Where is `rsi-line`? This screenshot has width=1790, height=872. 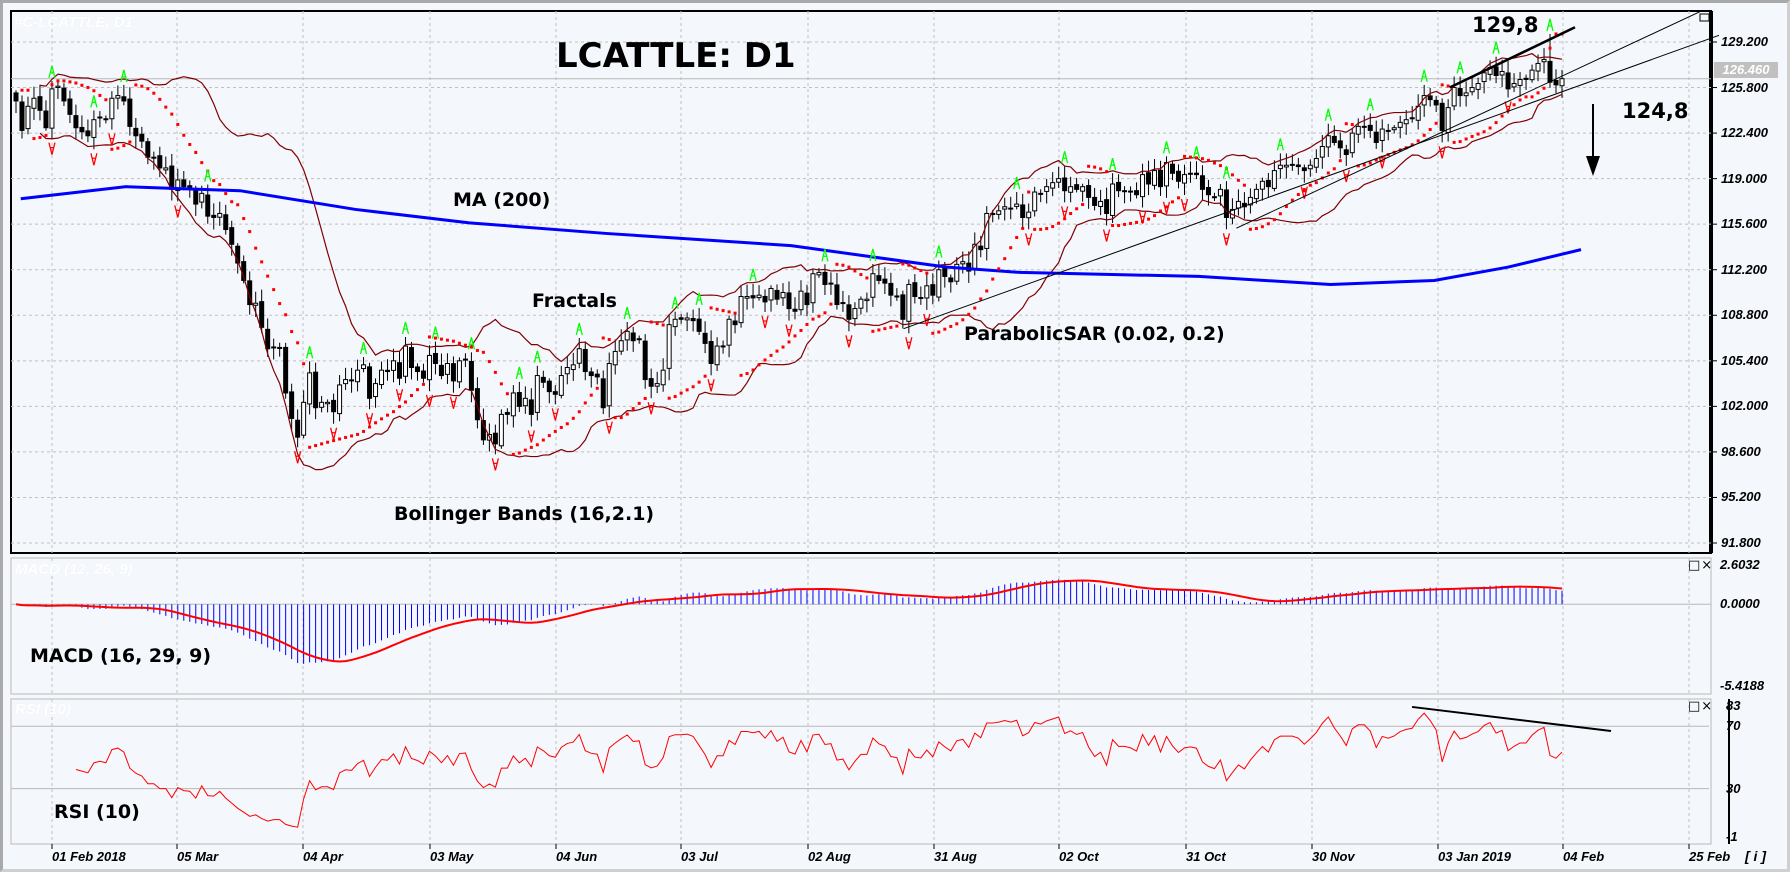
rsi-line is located at coordinates (819, 770).